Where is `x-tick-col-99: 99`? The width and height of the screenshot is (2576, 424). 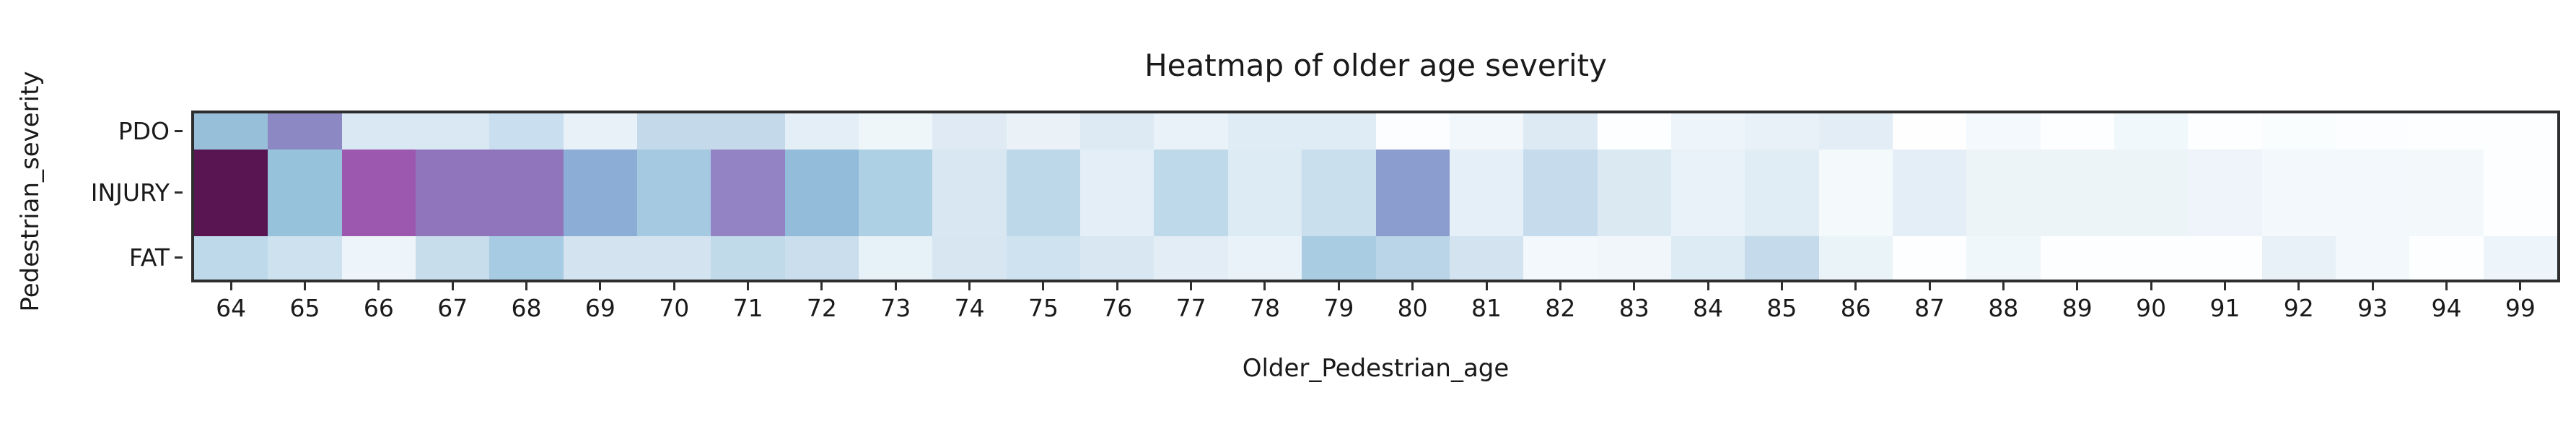 x-tick-col-99: 99 is located at coordinates (2520, 302).